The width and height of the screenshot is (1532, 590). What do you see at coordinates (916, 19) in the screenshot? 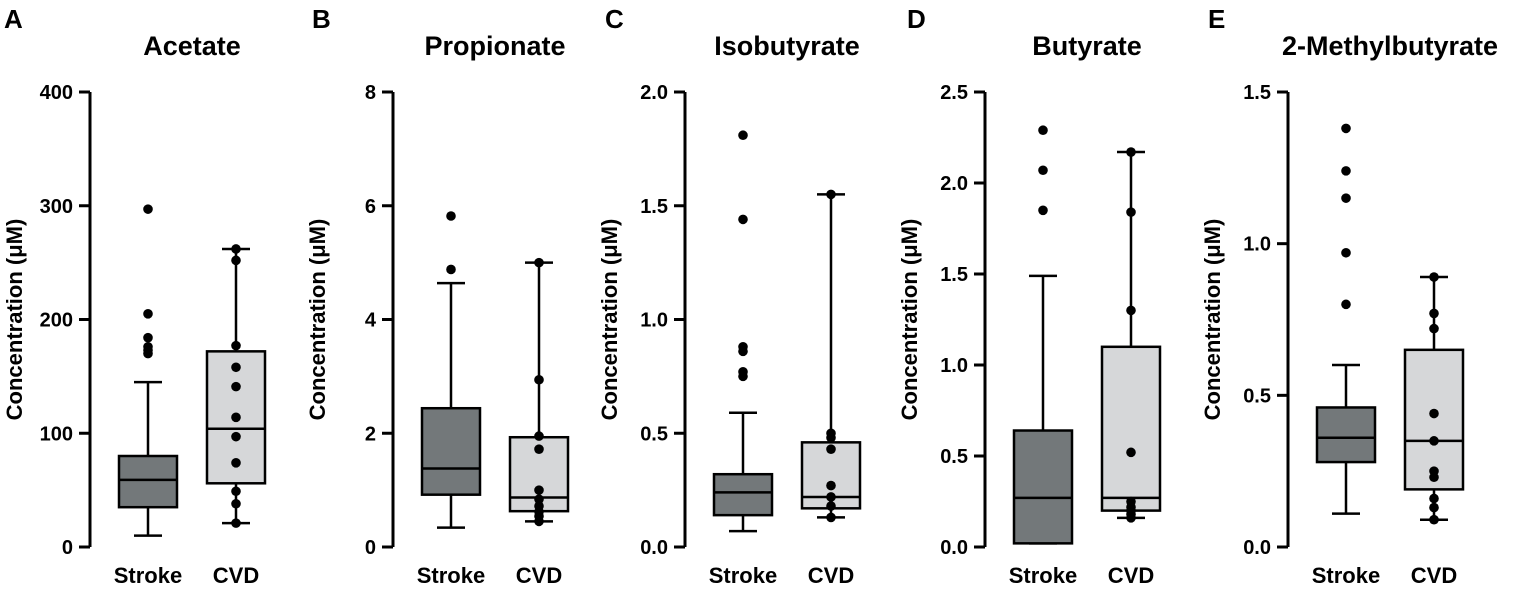
I see `panel-letter: D` at bounding box center [916, 19].